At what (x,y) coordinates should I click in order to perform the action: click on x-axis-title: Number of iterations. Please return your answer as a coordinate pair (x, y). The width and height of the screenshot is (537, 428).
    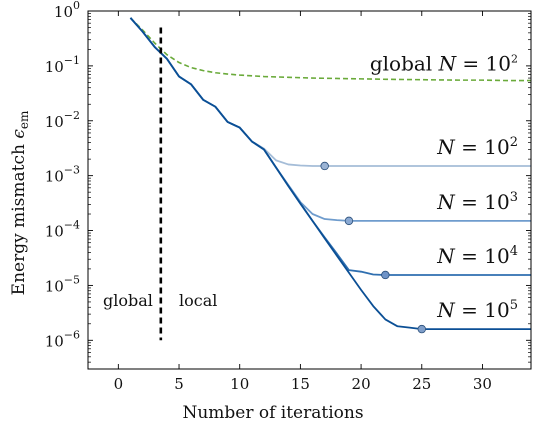
    Looking at the image, I should click on (272, 413).